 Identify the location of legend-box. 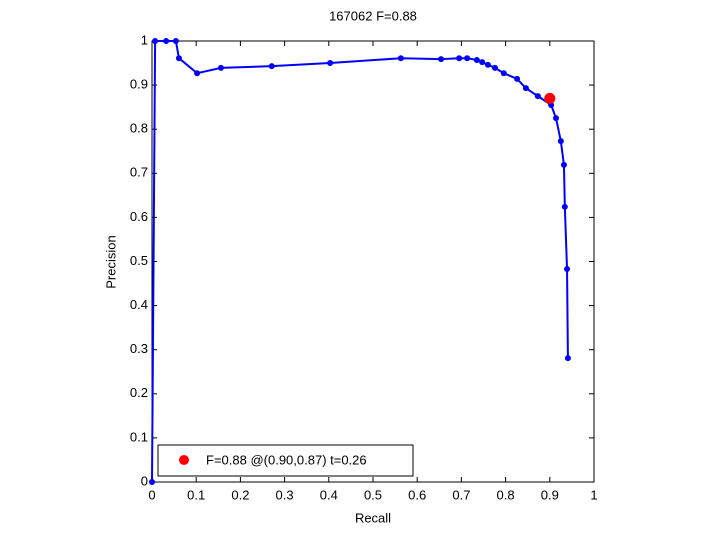
(285, 460).